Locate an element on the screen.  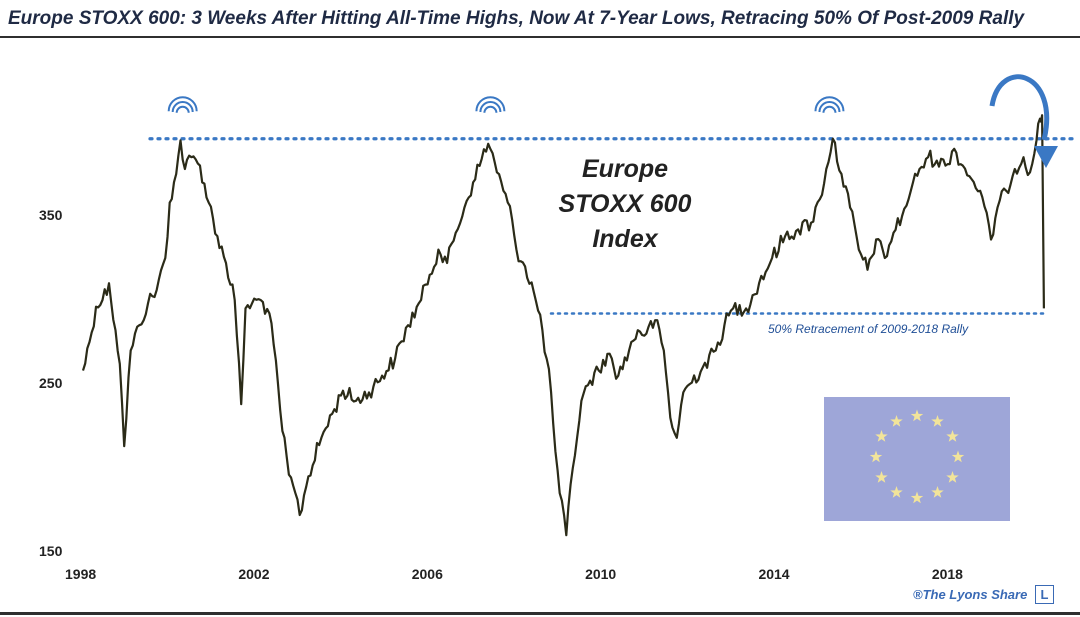
reversal-arrow-curve is located at coordinates (1019, 107).